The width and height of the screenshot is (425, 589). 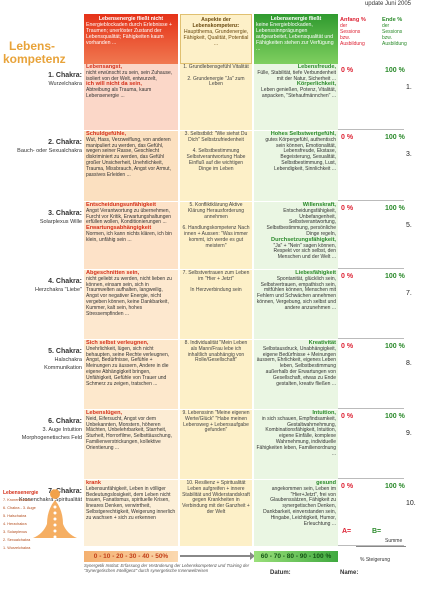 I want to click on negative-heading: Lebenslügen,, so click(x=104, y=413).